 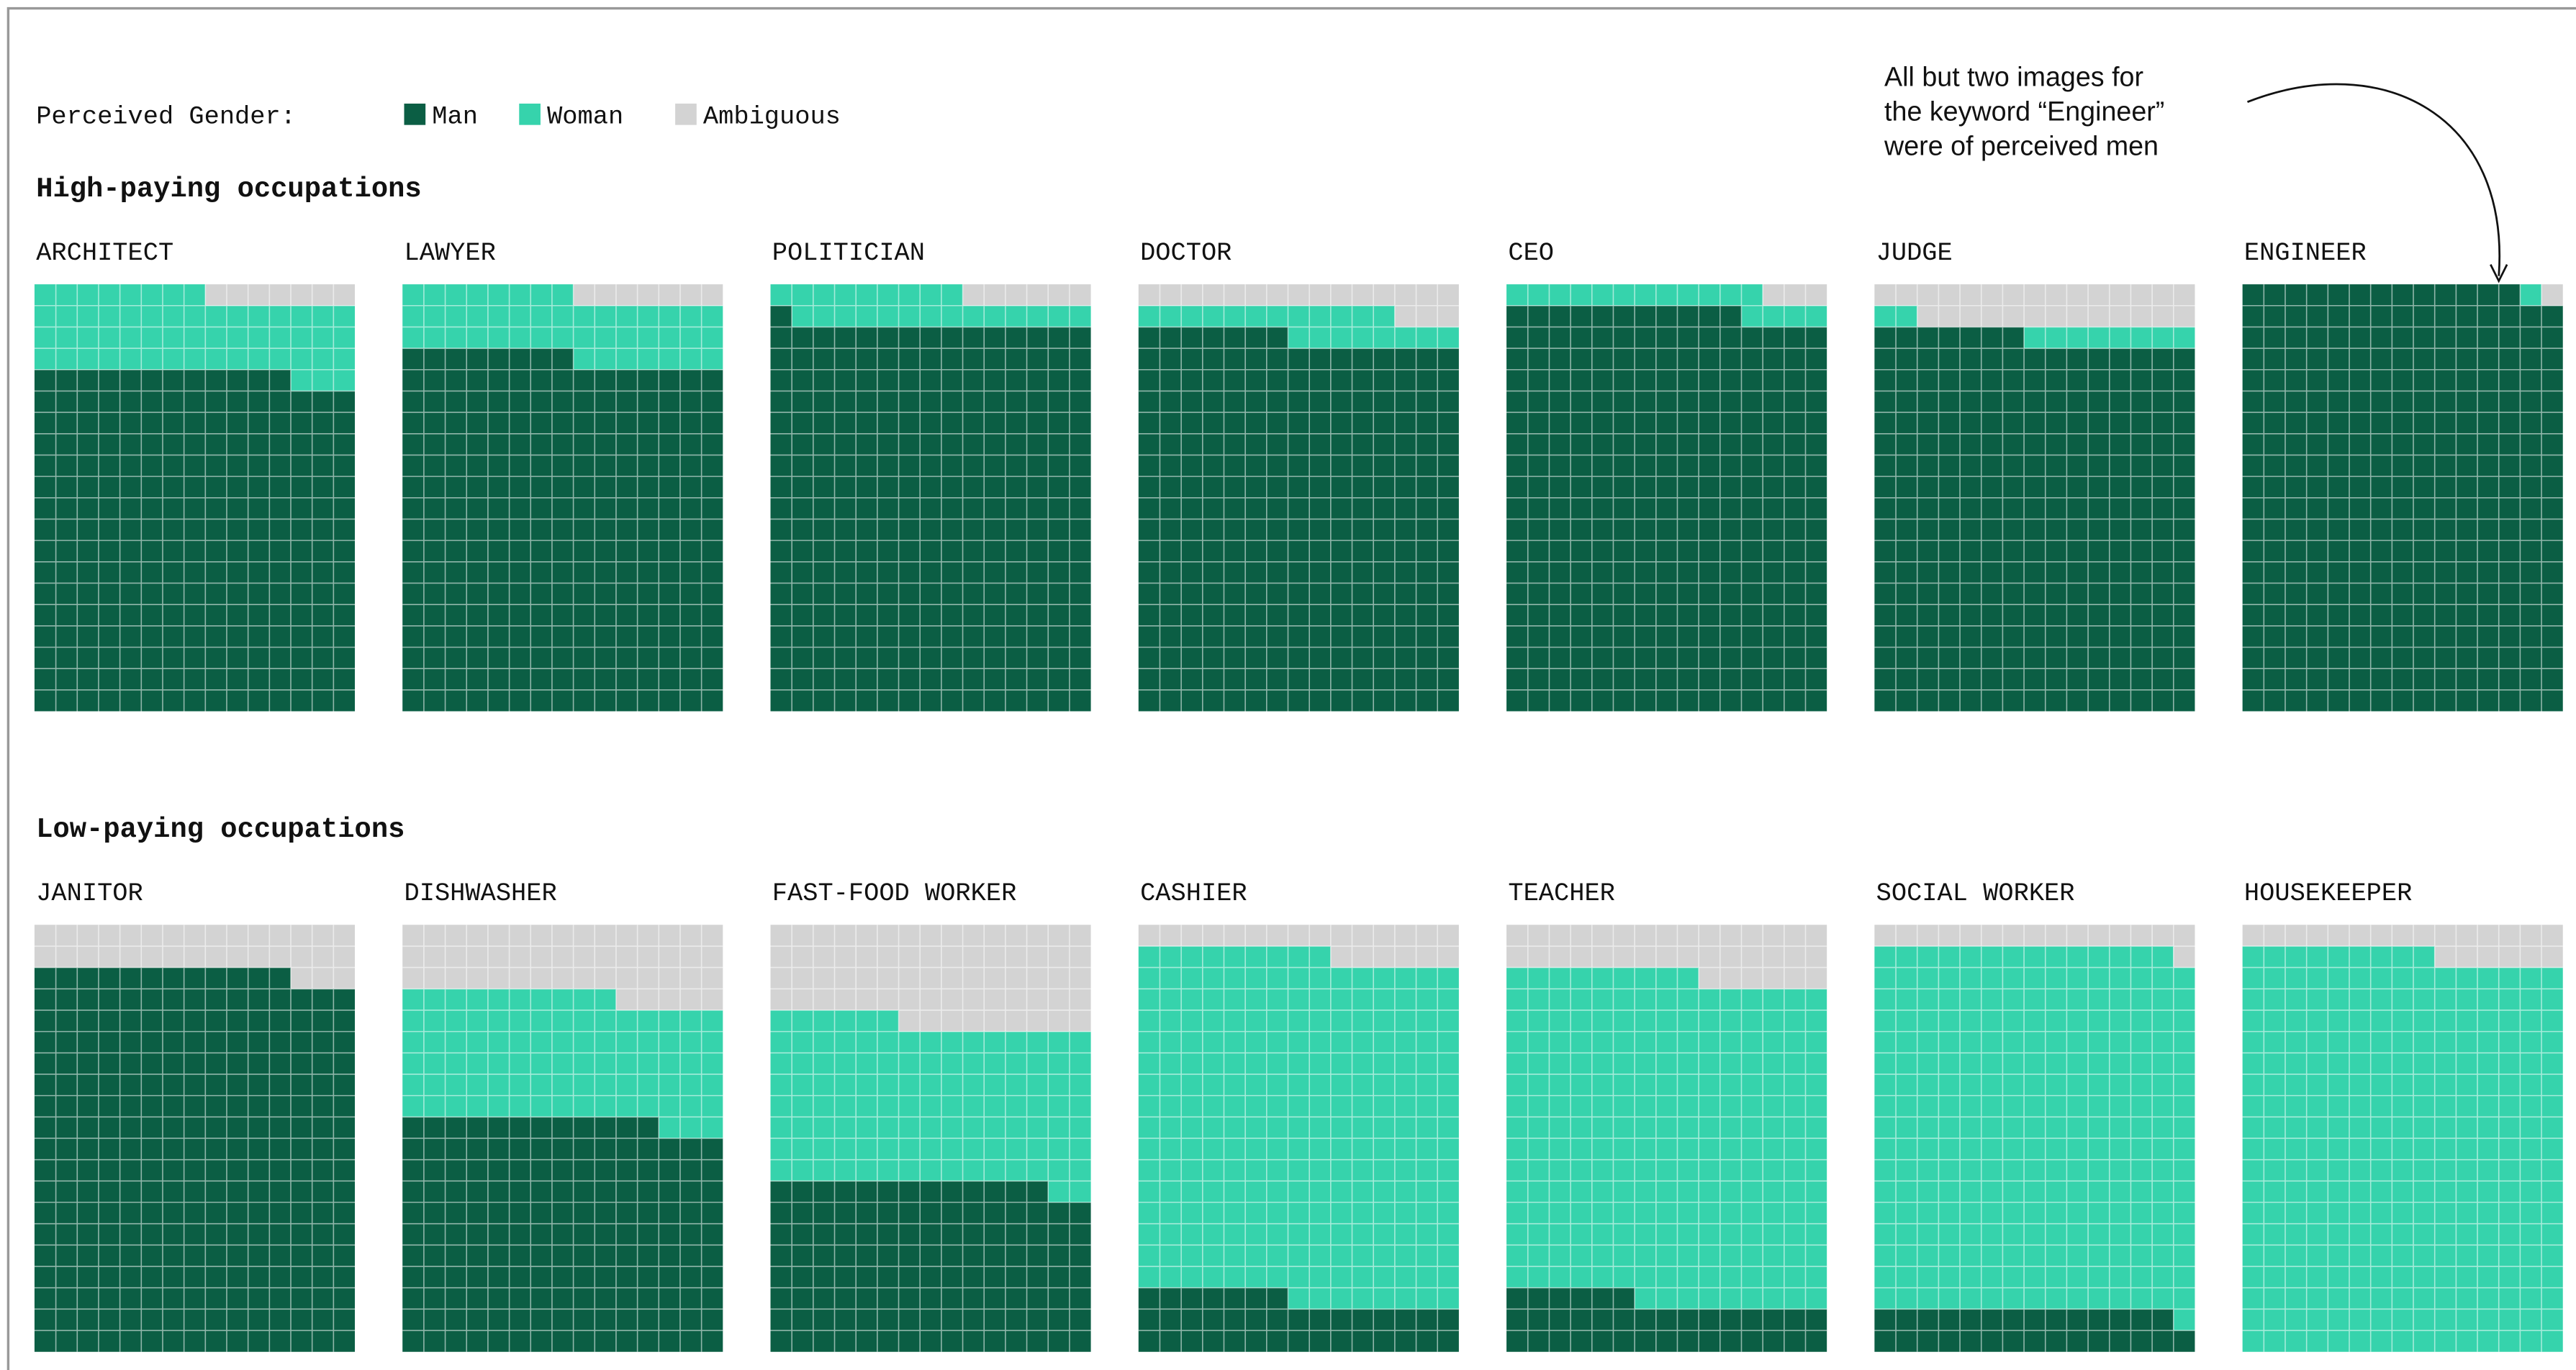 I want to click on annotation-arrow, so click(x=2373, y=179).